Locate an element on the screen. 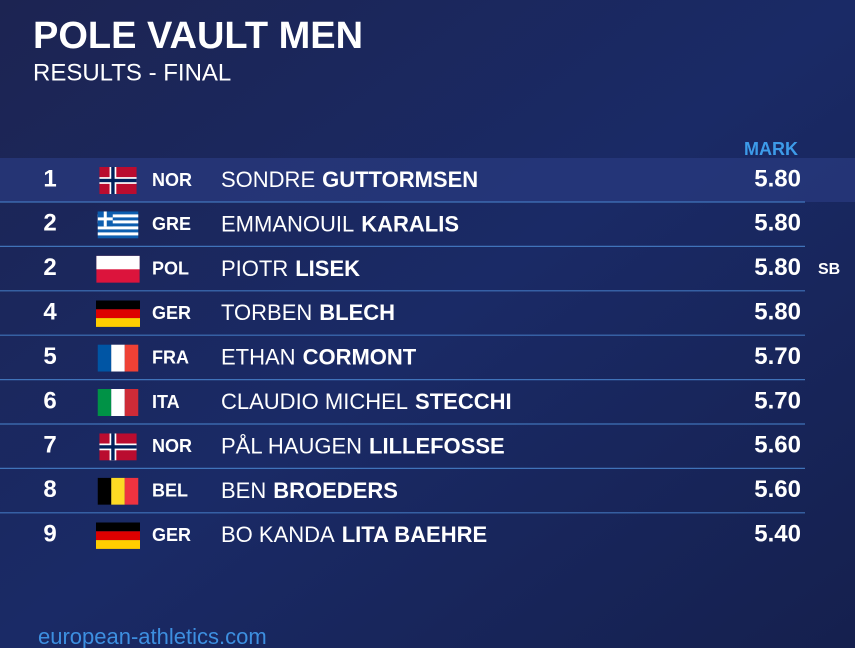 This screenshot has width=855, height=648. rank: 5 is located at coordinates (49, 356).